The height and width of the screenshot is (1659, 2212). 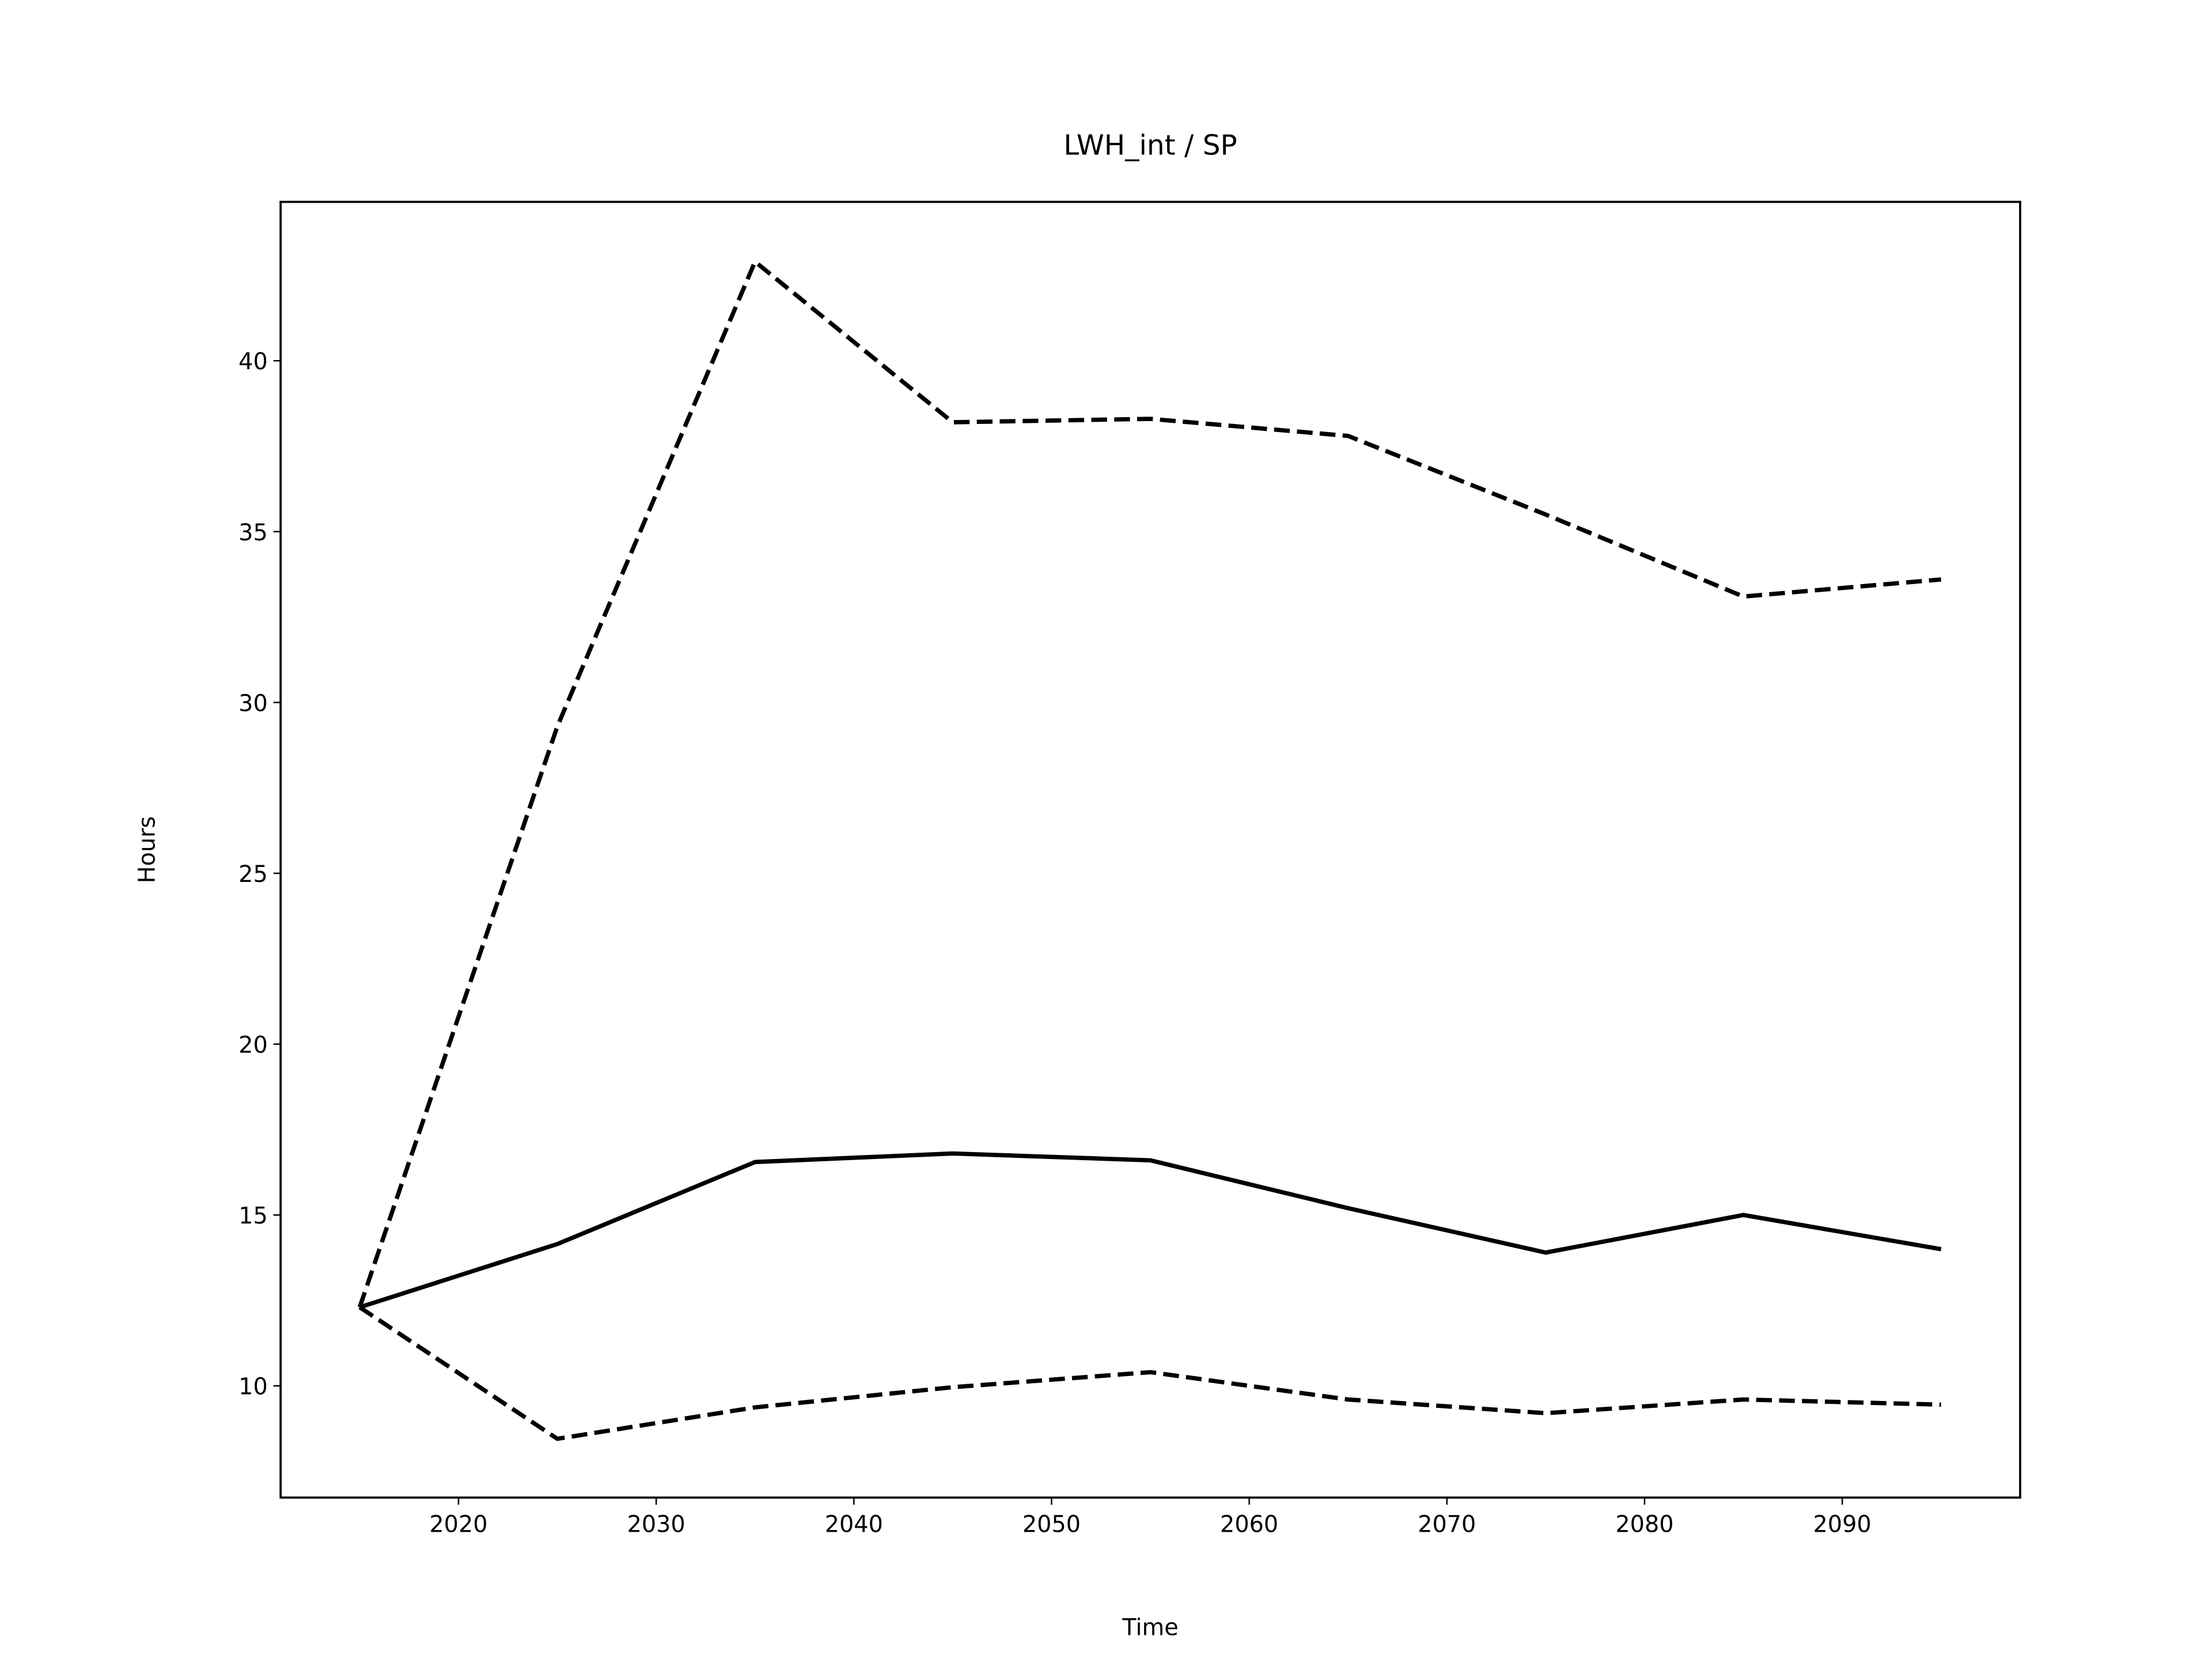 I want to click on x-tick-label: 2090, so click(x=1842, y=1524).